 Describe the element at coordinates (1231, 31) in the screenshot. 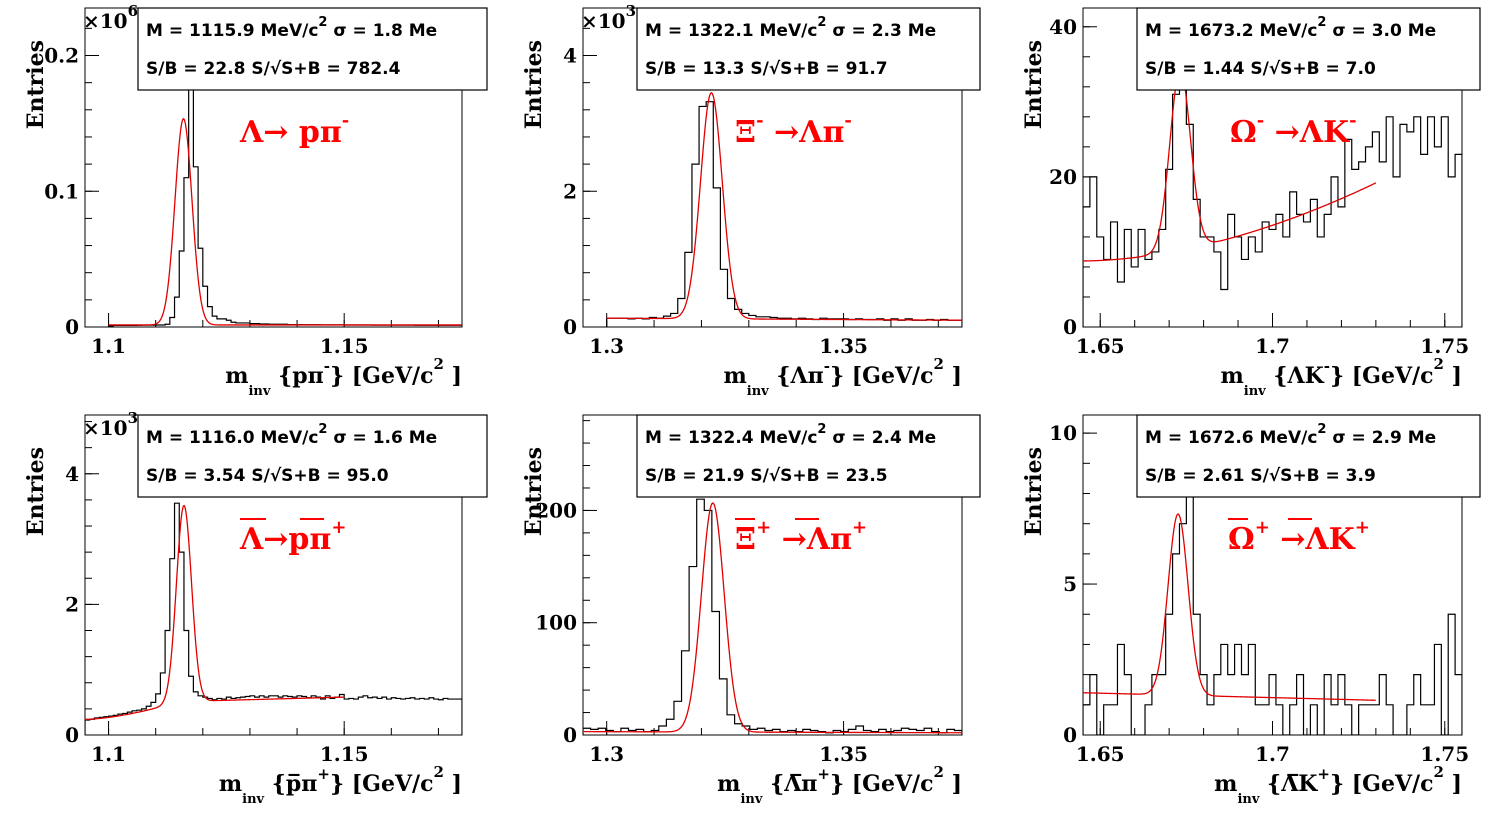

I see `stats-mass: M = 1673.2 MeV/c` at that location.